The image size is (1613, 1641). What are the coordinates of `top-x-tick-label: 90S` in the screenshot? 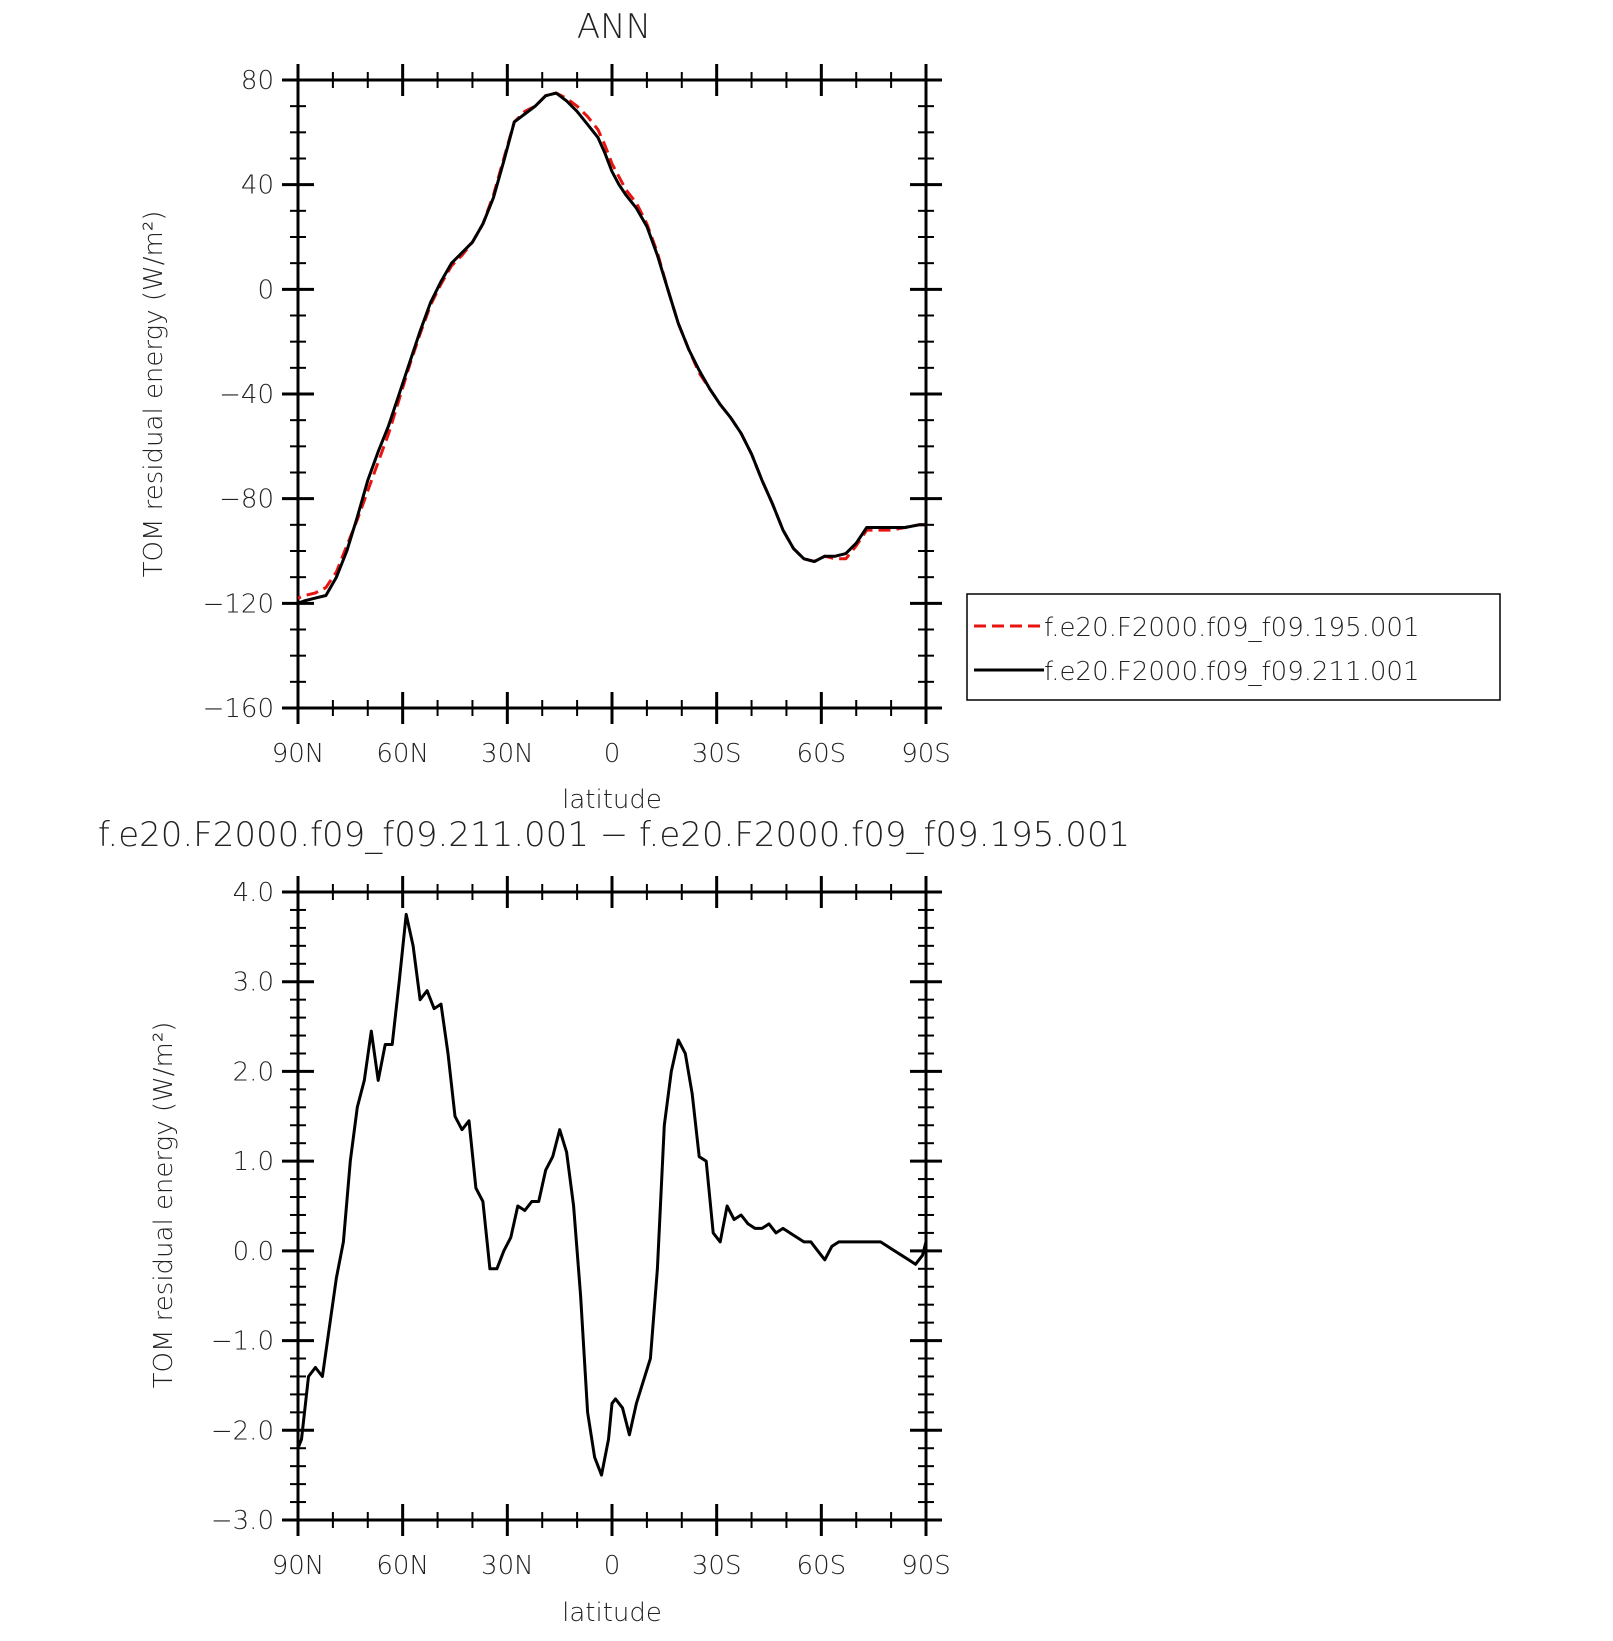 It's located at (926, 754).